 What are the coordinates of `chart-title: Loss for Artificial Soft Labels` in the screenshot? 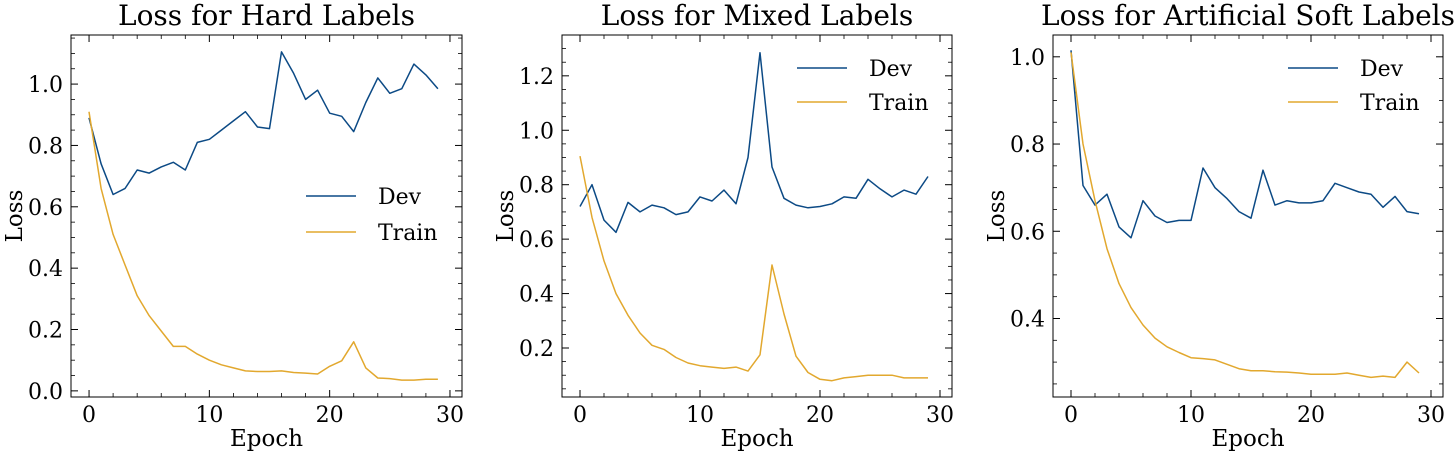 It's located at (1248, 16).